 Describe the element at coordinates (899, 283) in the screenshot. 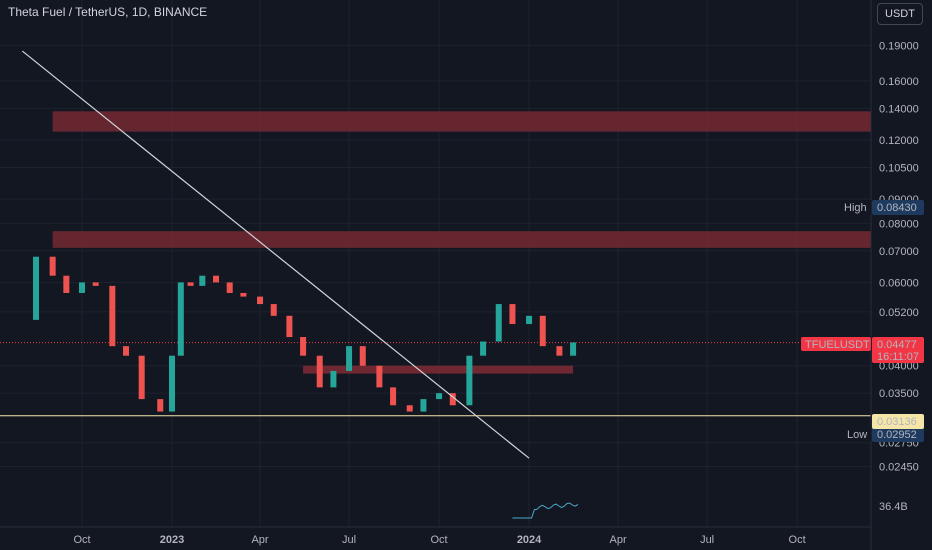

I see `price-tick-8: 0.06000` at that location.